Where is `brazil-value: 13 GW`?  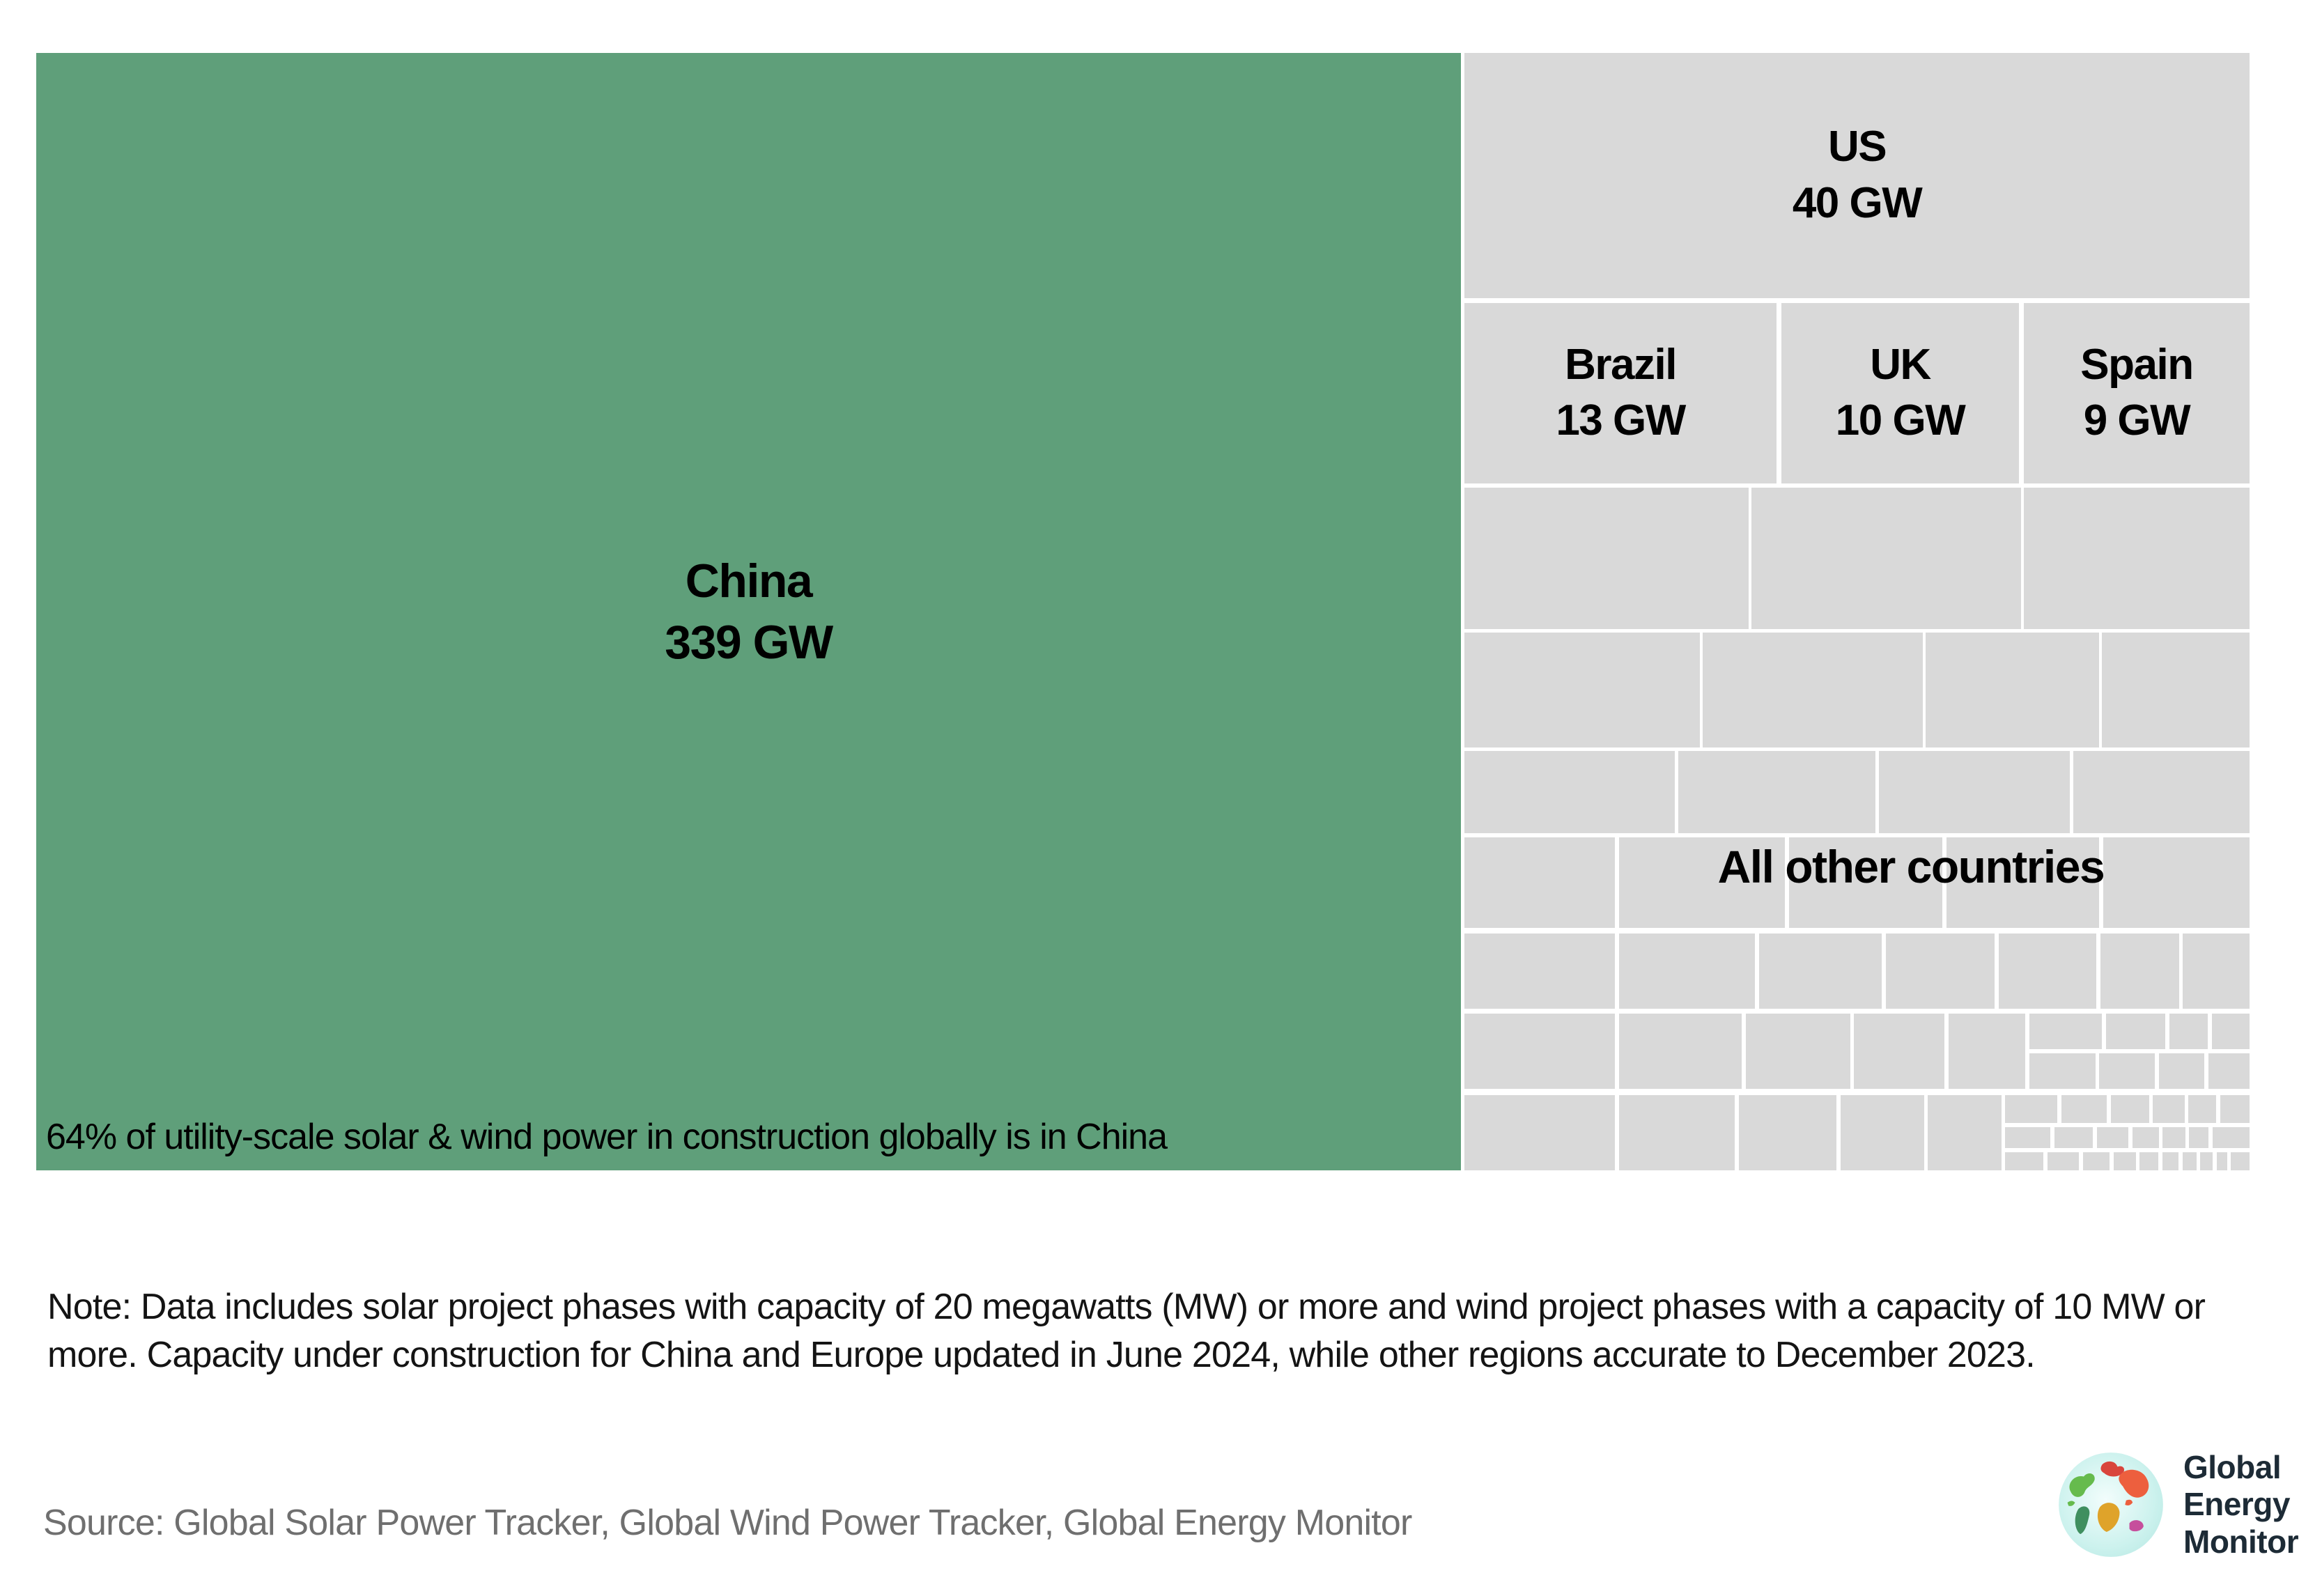
brazil-value: 13 GW is located at coordinates (1621, 421).